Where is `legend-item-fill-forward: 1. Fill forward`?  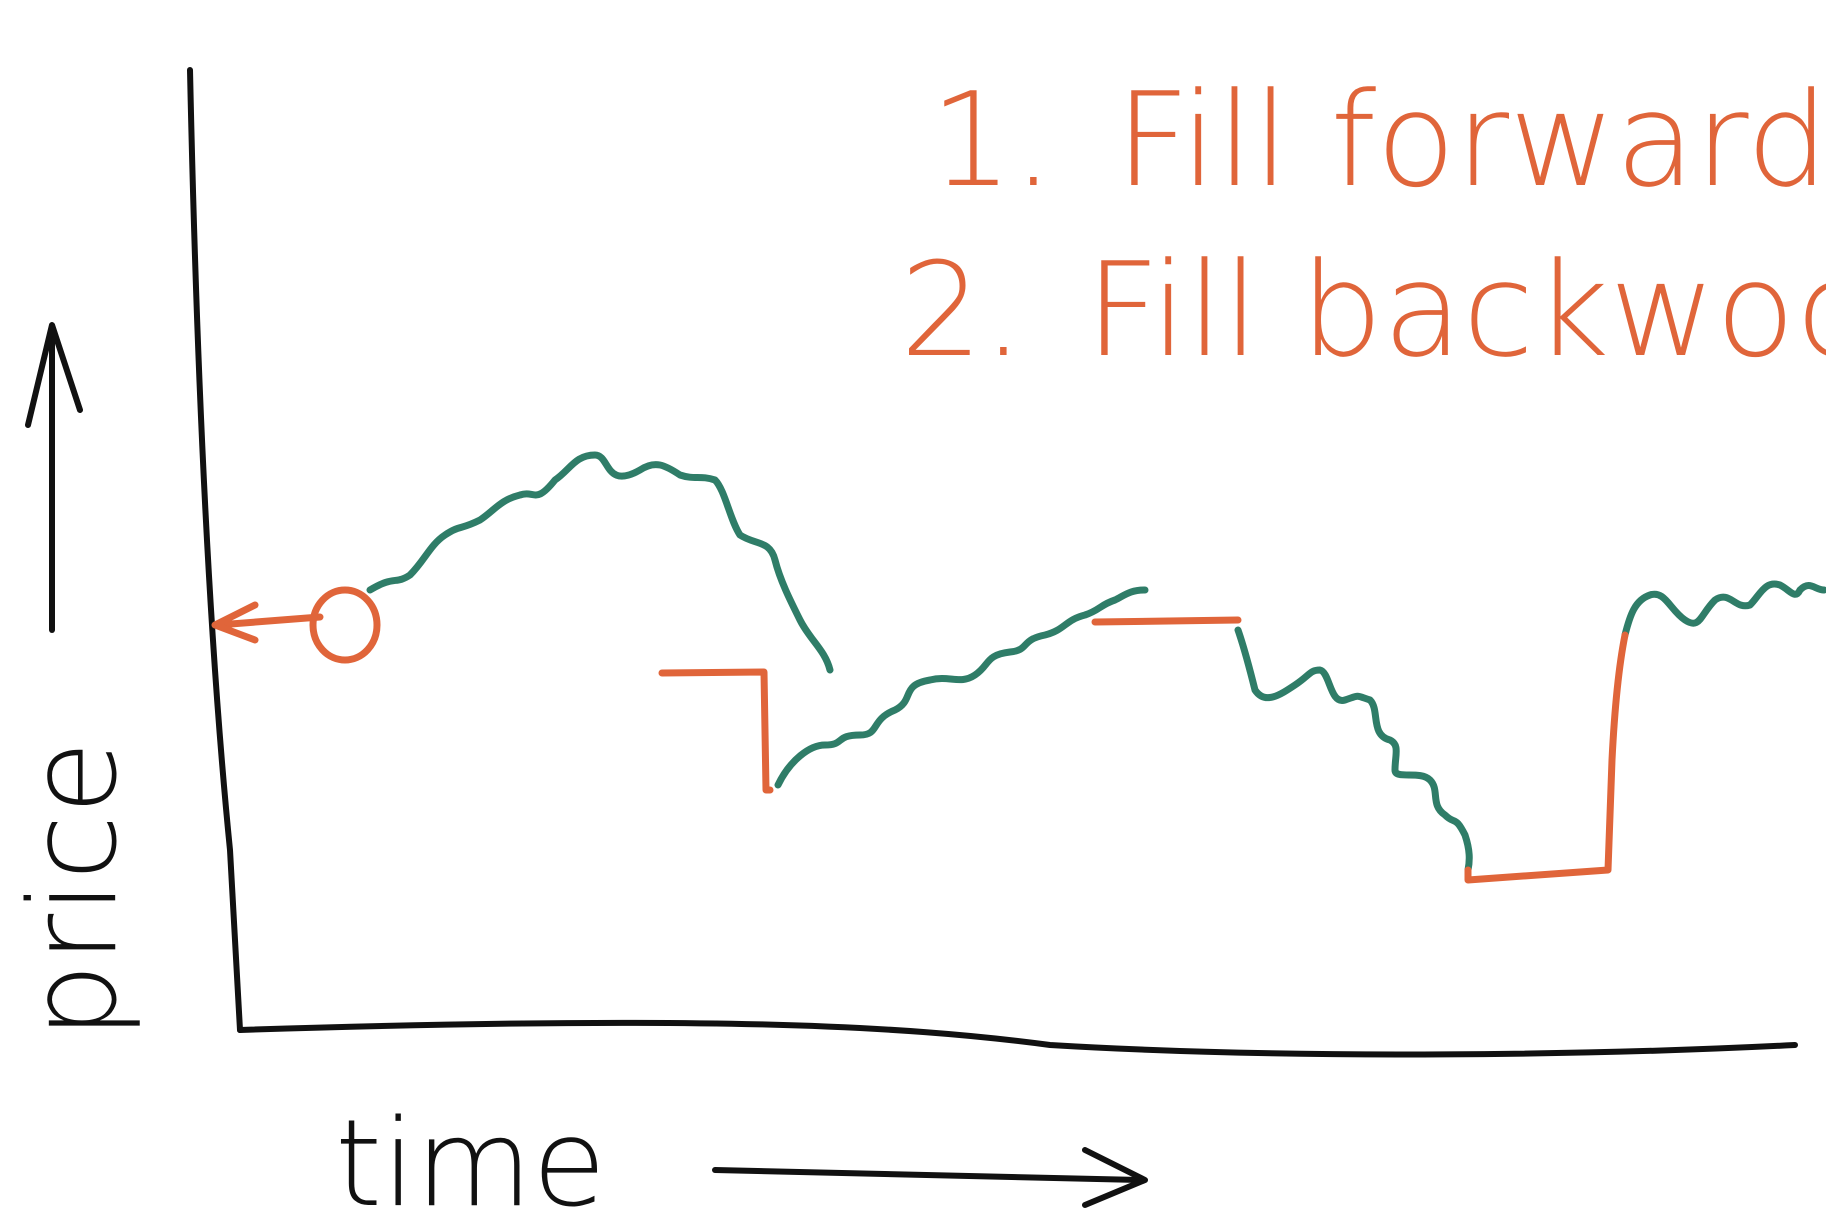 legend-item-fill-forward: 1. Fill forward is located at coordinates (1378, 140).